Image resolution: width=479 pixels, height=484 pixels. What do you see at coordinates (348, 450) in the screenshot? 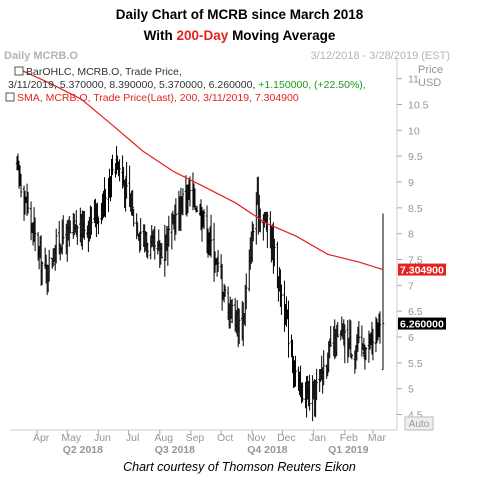
I see `x-quarter-label: Q1 2019` at bounding box center [348, 450].